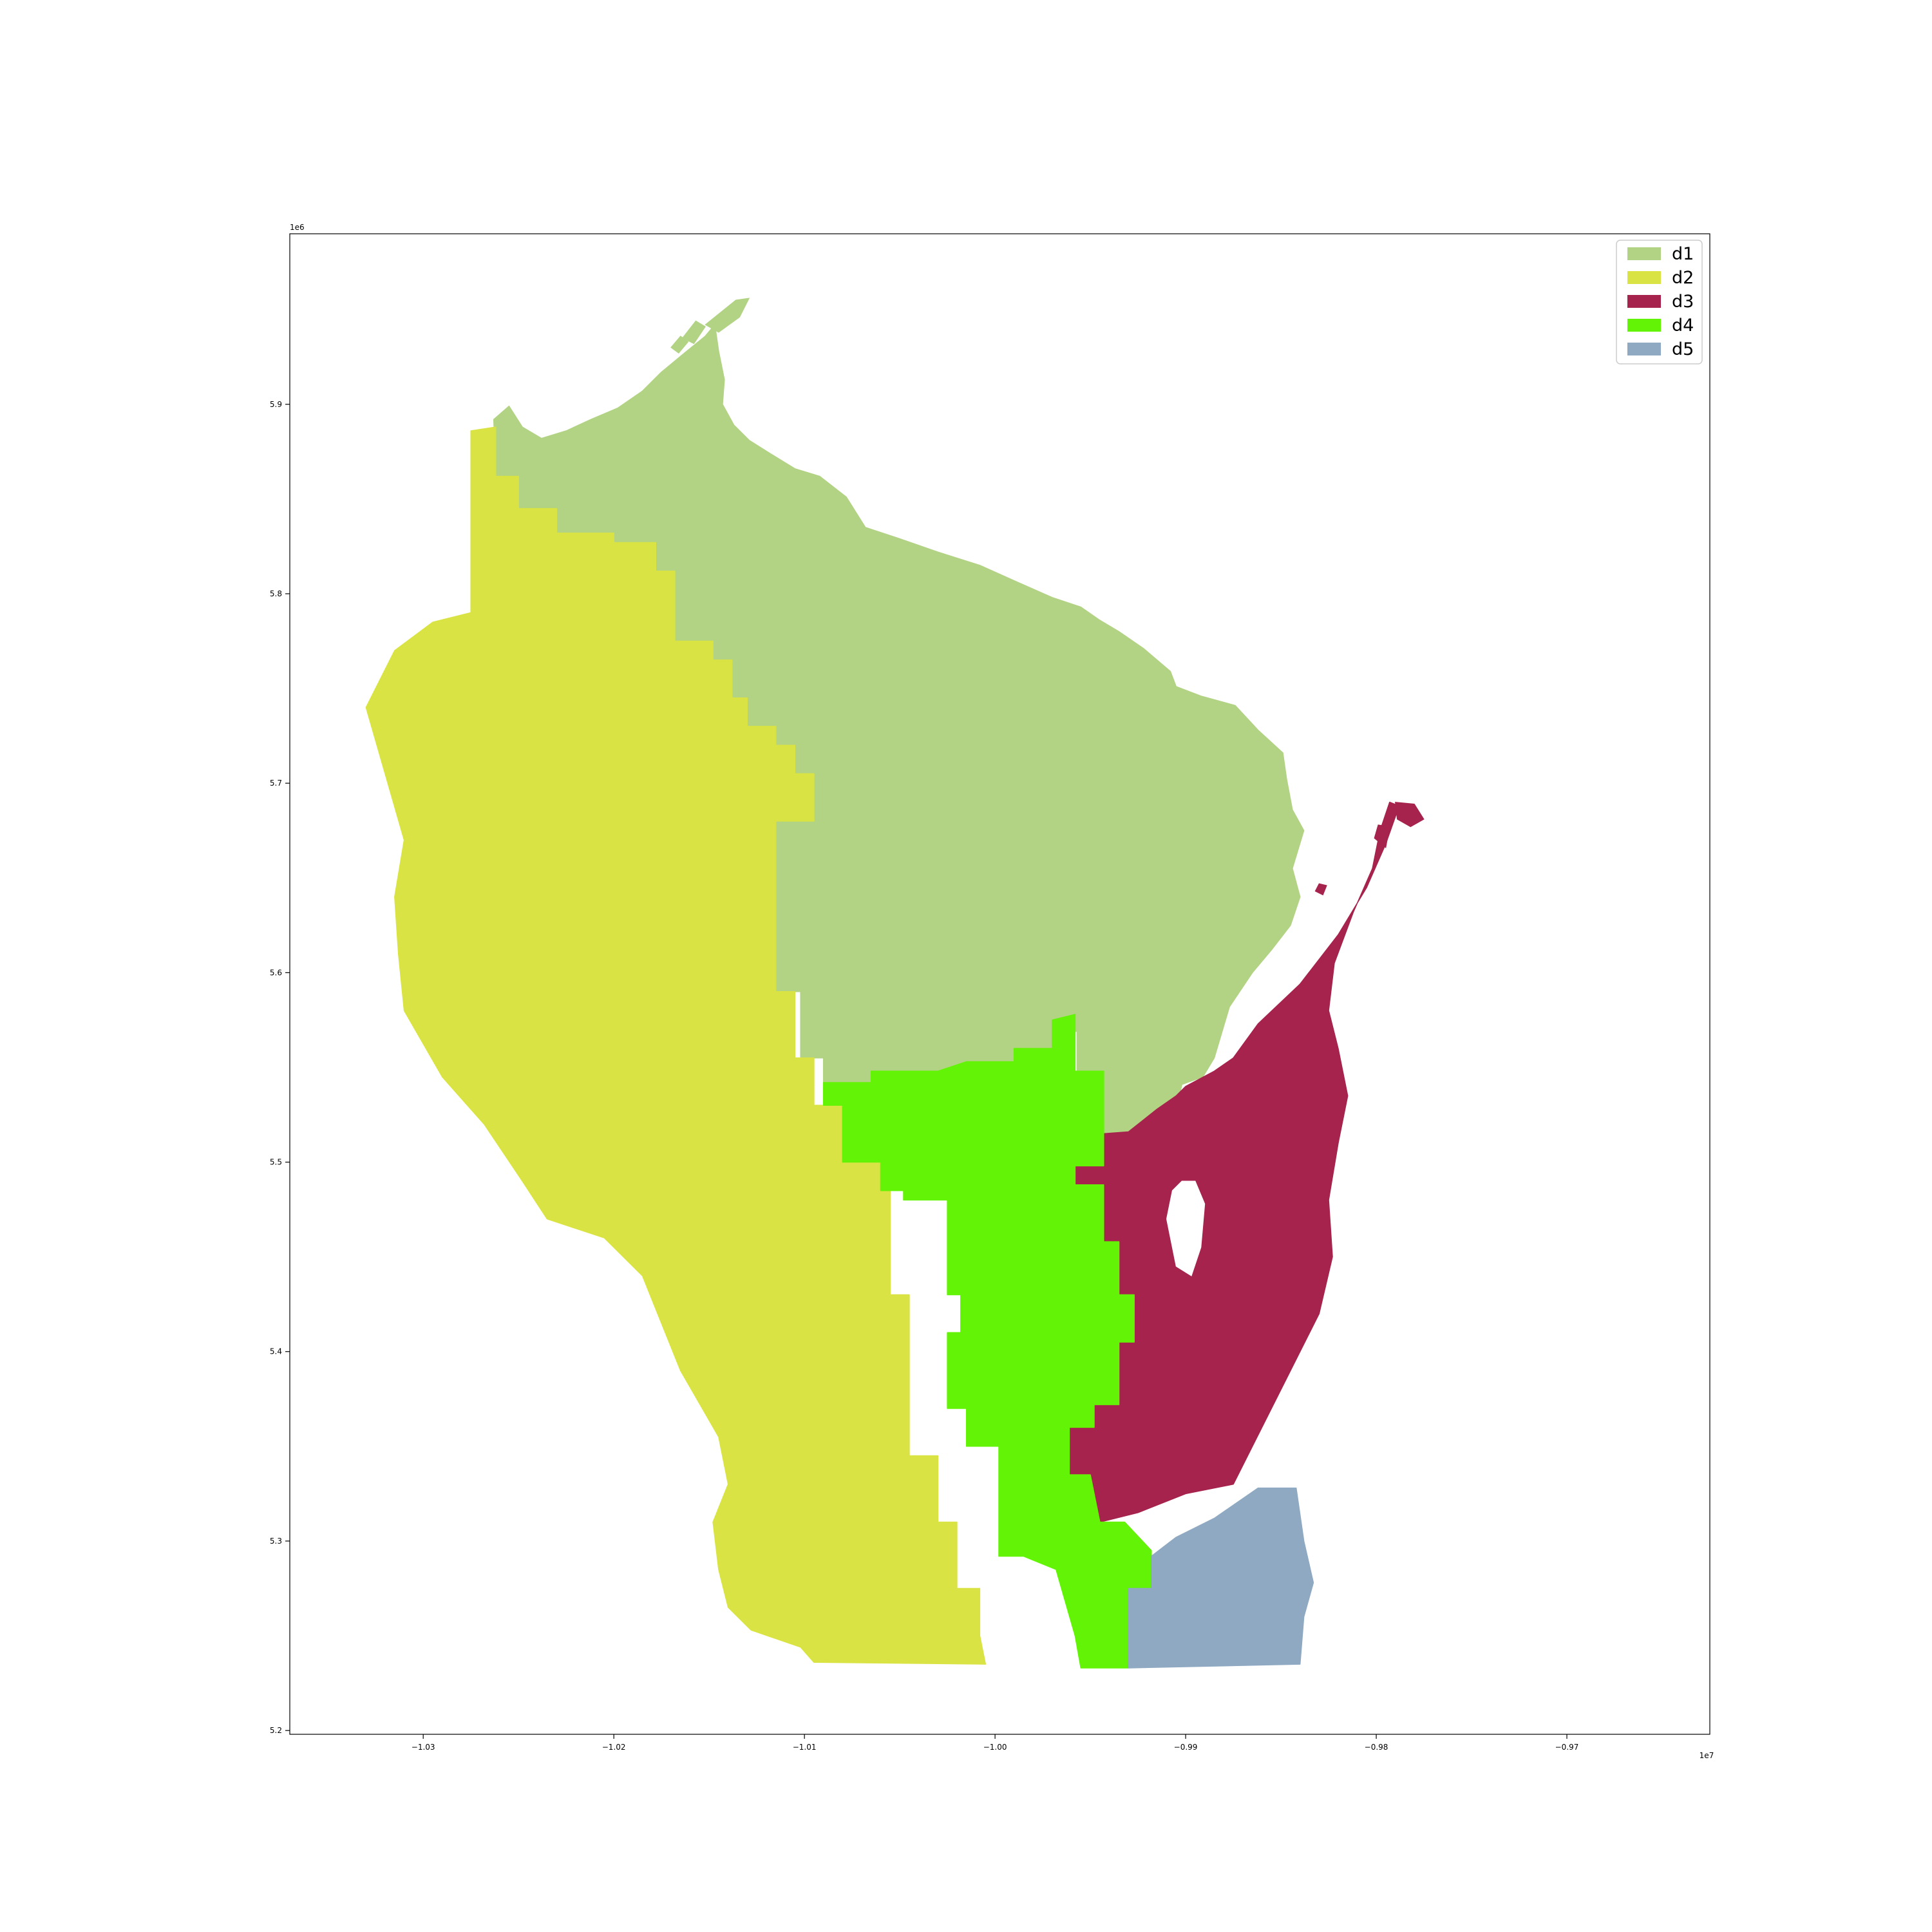  I want to click on y-tick-label: 5.3, so click(276, 1541).